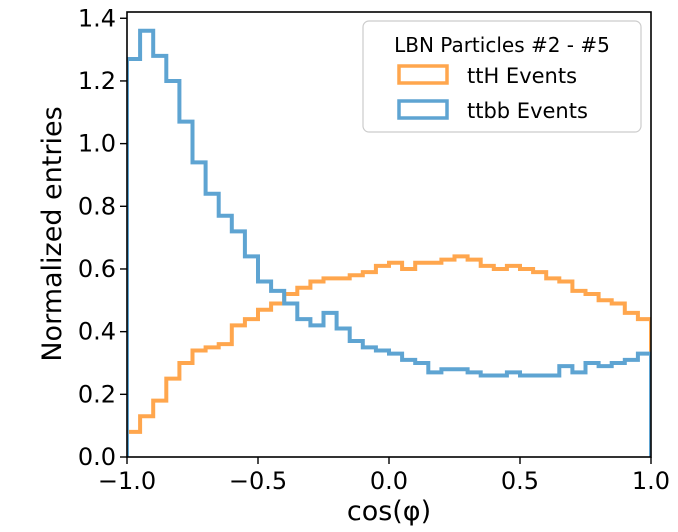 Image resolution: width=678 pixels, height=532 pixels. What do you see at coordinates (651, 481) in the screenshot?
I see `x-tick-label: 1.0` at bounding box center [651, 481].